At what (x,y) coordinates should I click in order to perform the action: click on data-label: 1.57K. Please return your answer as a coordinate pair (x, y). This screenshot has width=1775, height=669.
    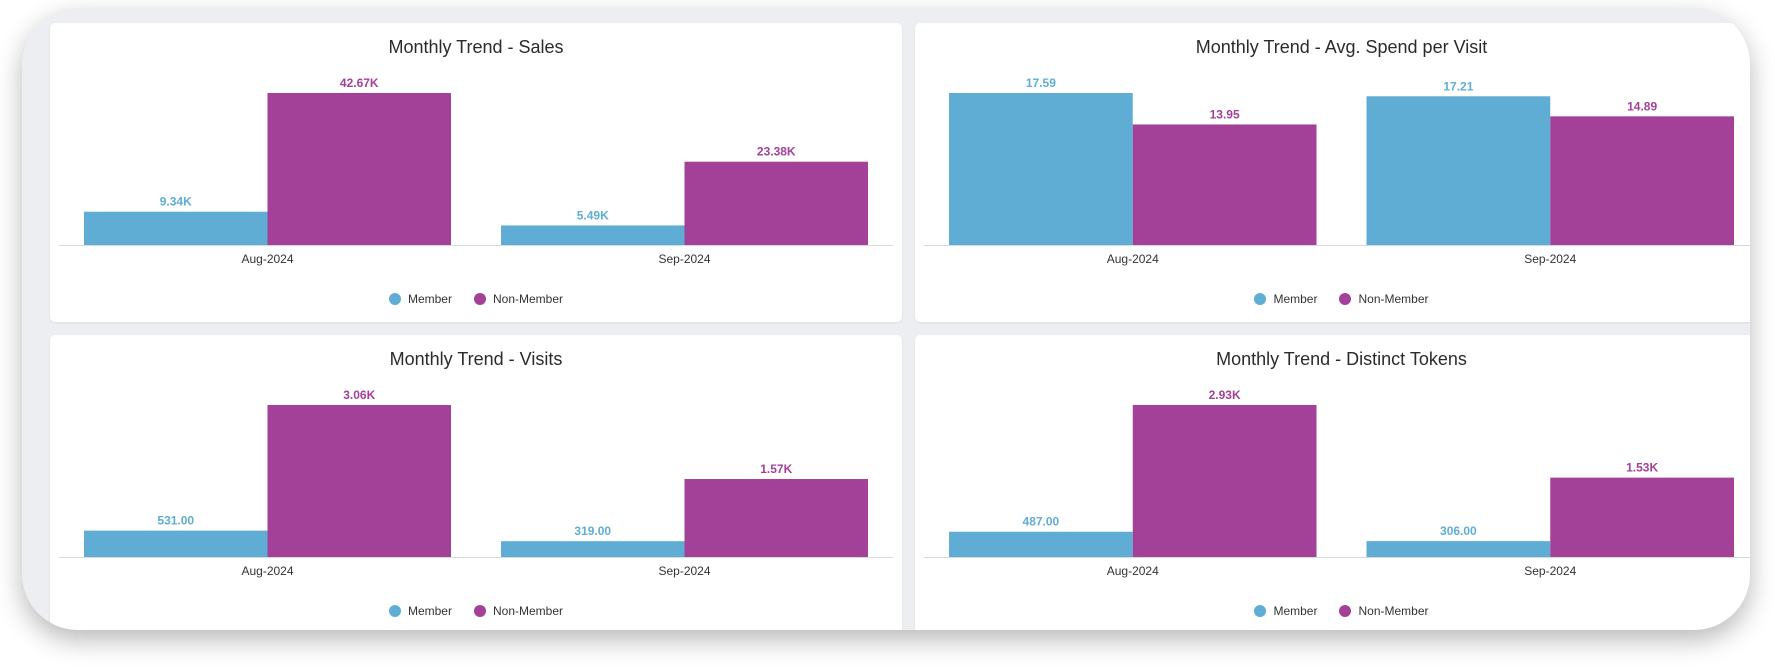
    Looking at the image, I should click on (776, 469).